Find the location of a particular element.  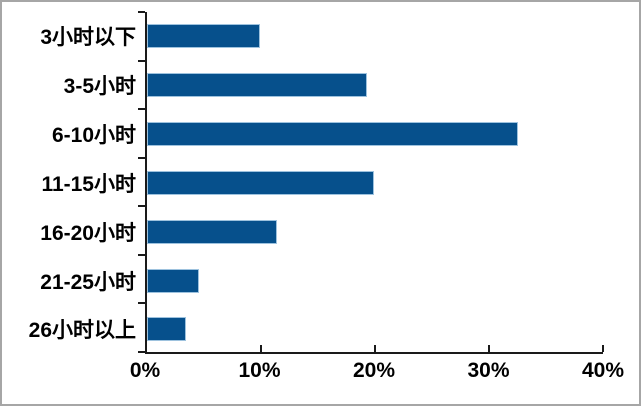

category-label: 6-10小时 is located at coordinates (93, 136).